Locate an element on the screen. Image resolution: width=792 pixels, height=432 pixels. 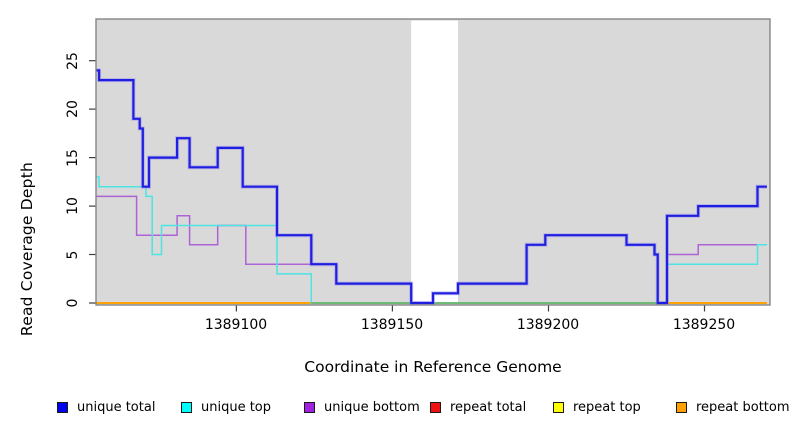
legend-swatch-unique-total-icon is located at coordinates (62, 407).